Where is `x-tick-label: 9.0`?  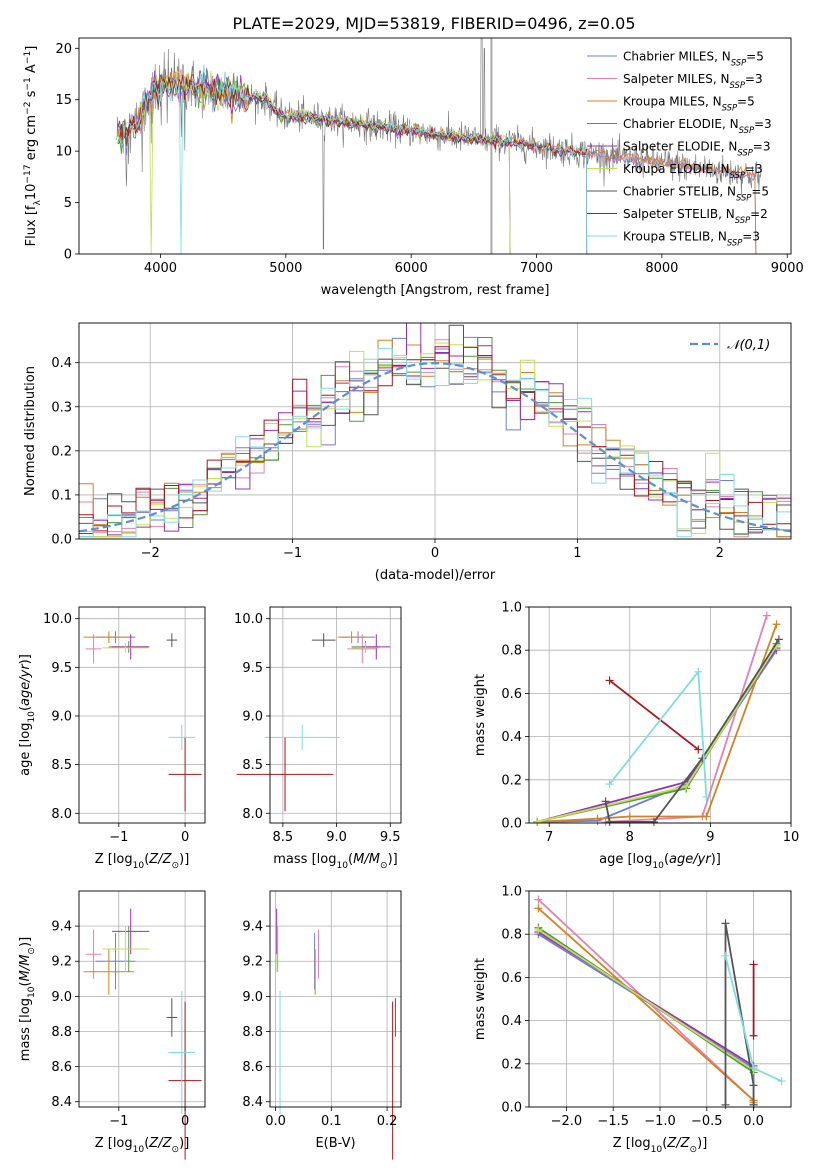
x-tick-label: 9.0 is located at coordinates (336, 837).